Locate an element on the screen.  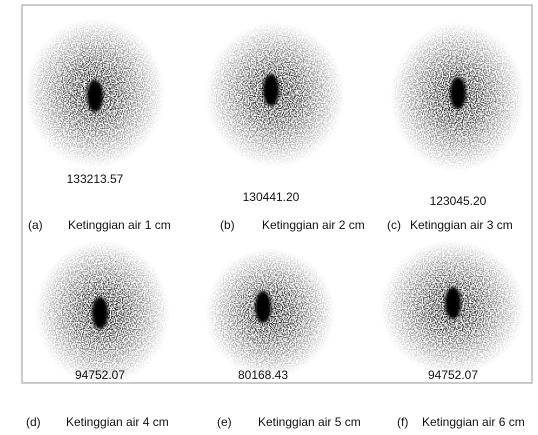
measurement-value: 80168.43 is located at coordinates (263, 375).